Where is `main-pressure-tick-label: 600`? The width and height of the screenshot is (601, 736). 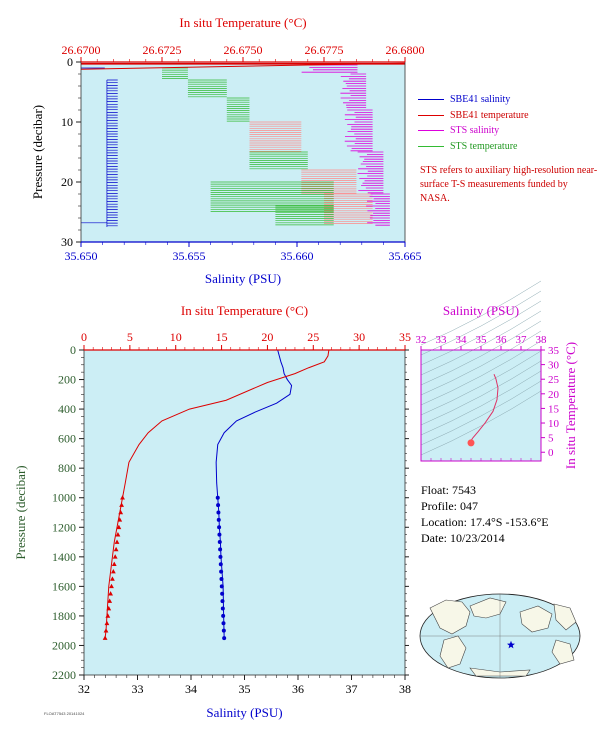 main-pressure-tick-label: 600 is located at coordinates (67, 439).